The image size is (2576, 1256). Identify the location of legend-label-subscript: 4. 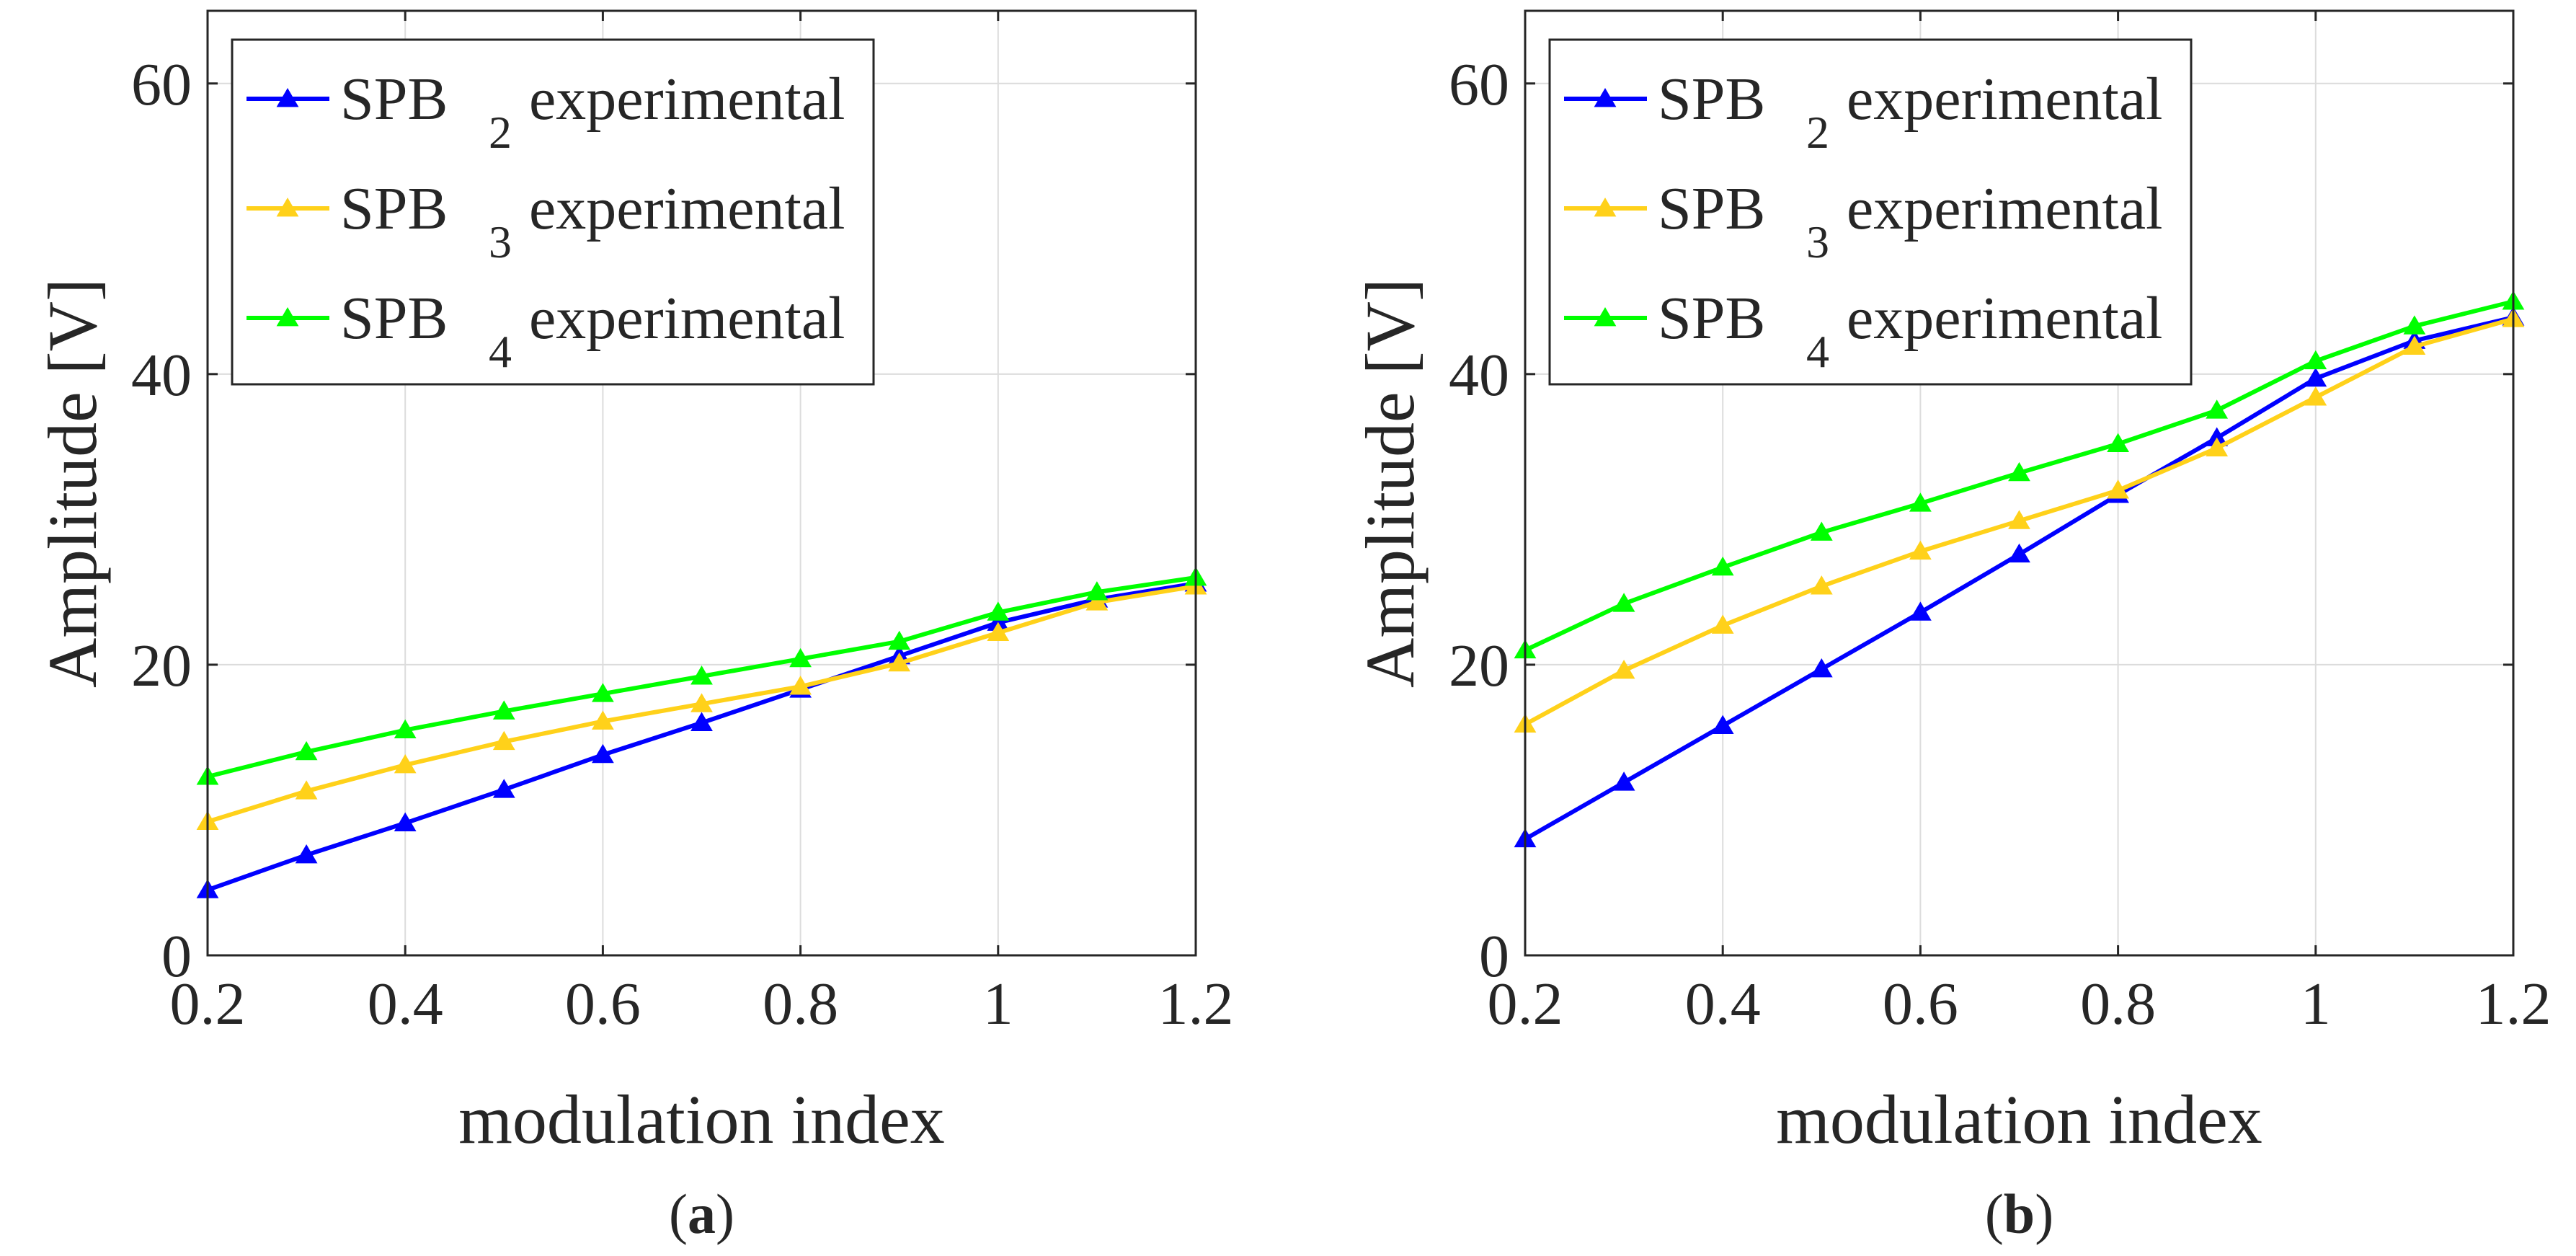
(1817, 351).